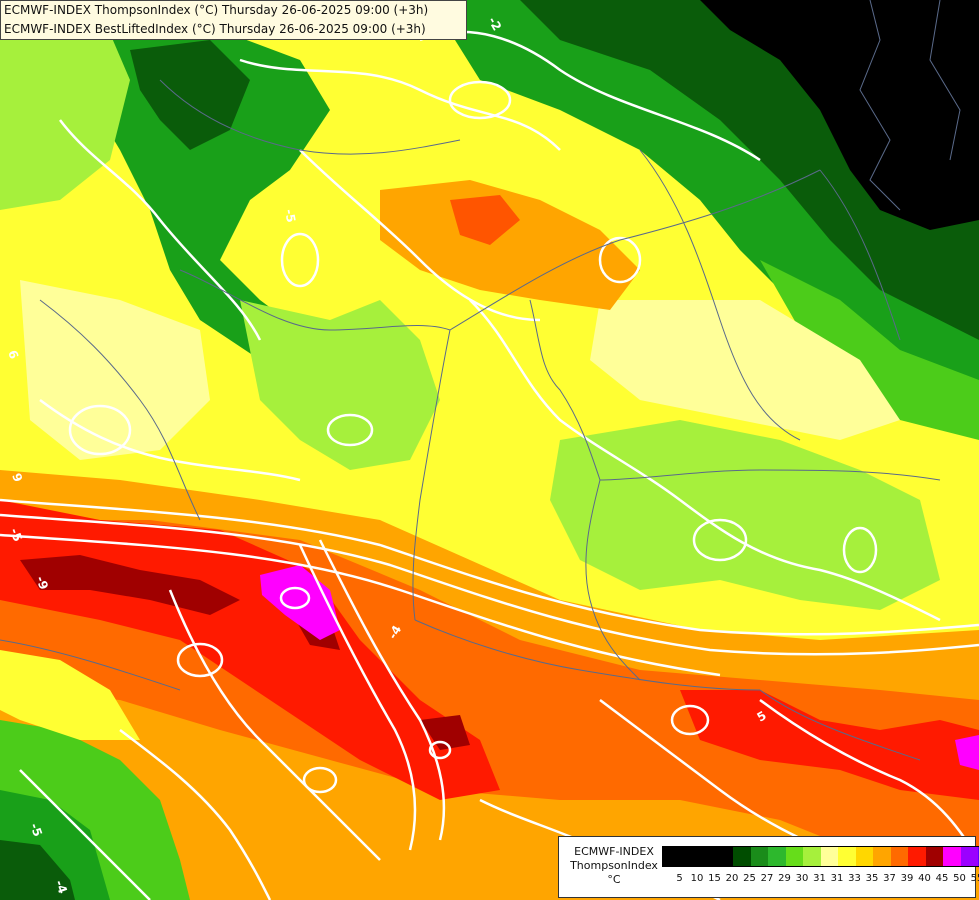 This screenshot has height=900, width=979. Describe the element at coordinates (749, 878) in the screenshot. I see `legend-tick: 25` at that location.